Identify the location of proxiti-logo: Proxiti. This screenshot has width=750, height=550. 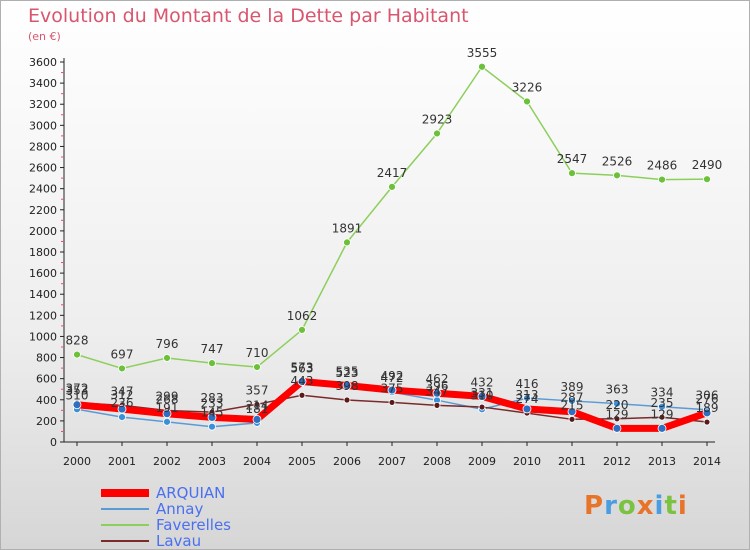
(636, 506).